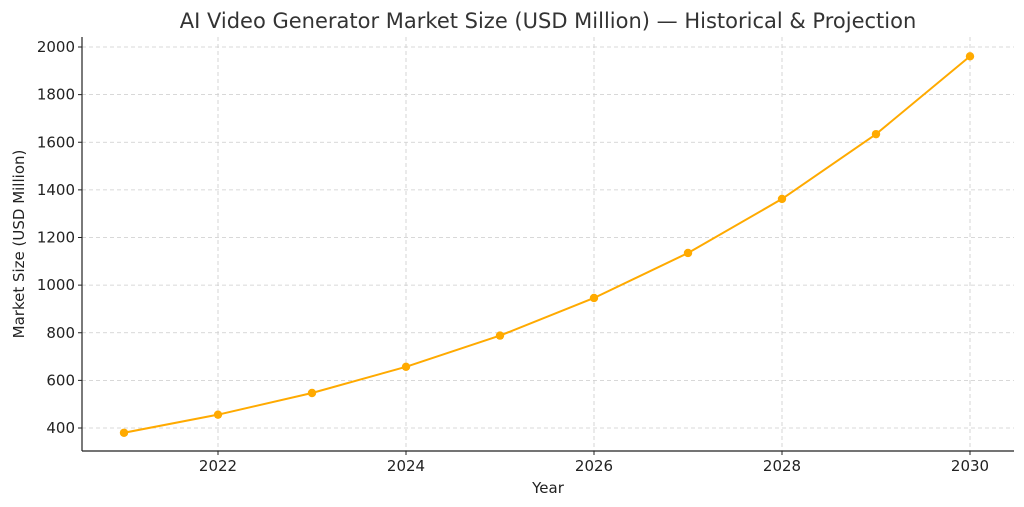 The width and height of the screenshot is (1024, 507). Describe the element at coordinates (970, 466) in the screenshot. I see `x-tick-label: 2030` at that location.